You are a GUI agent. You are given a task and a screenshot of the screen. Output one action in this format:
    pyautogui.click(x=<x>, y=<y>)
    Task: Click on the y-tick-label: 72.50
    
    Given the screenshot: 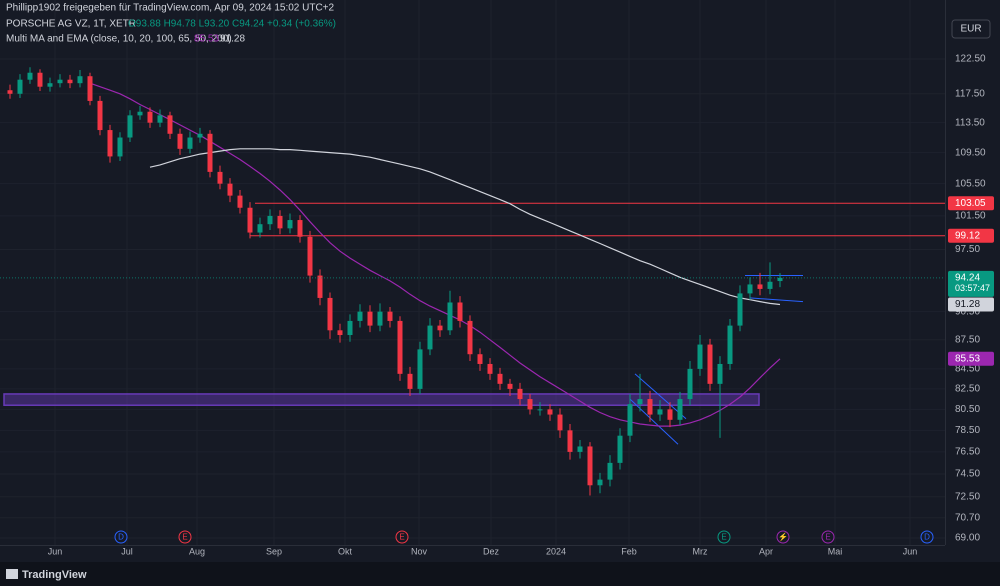 What is the action you would take?
    pyautogui.click(x=967, y=496)
    